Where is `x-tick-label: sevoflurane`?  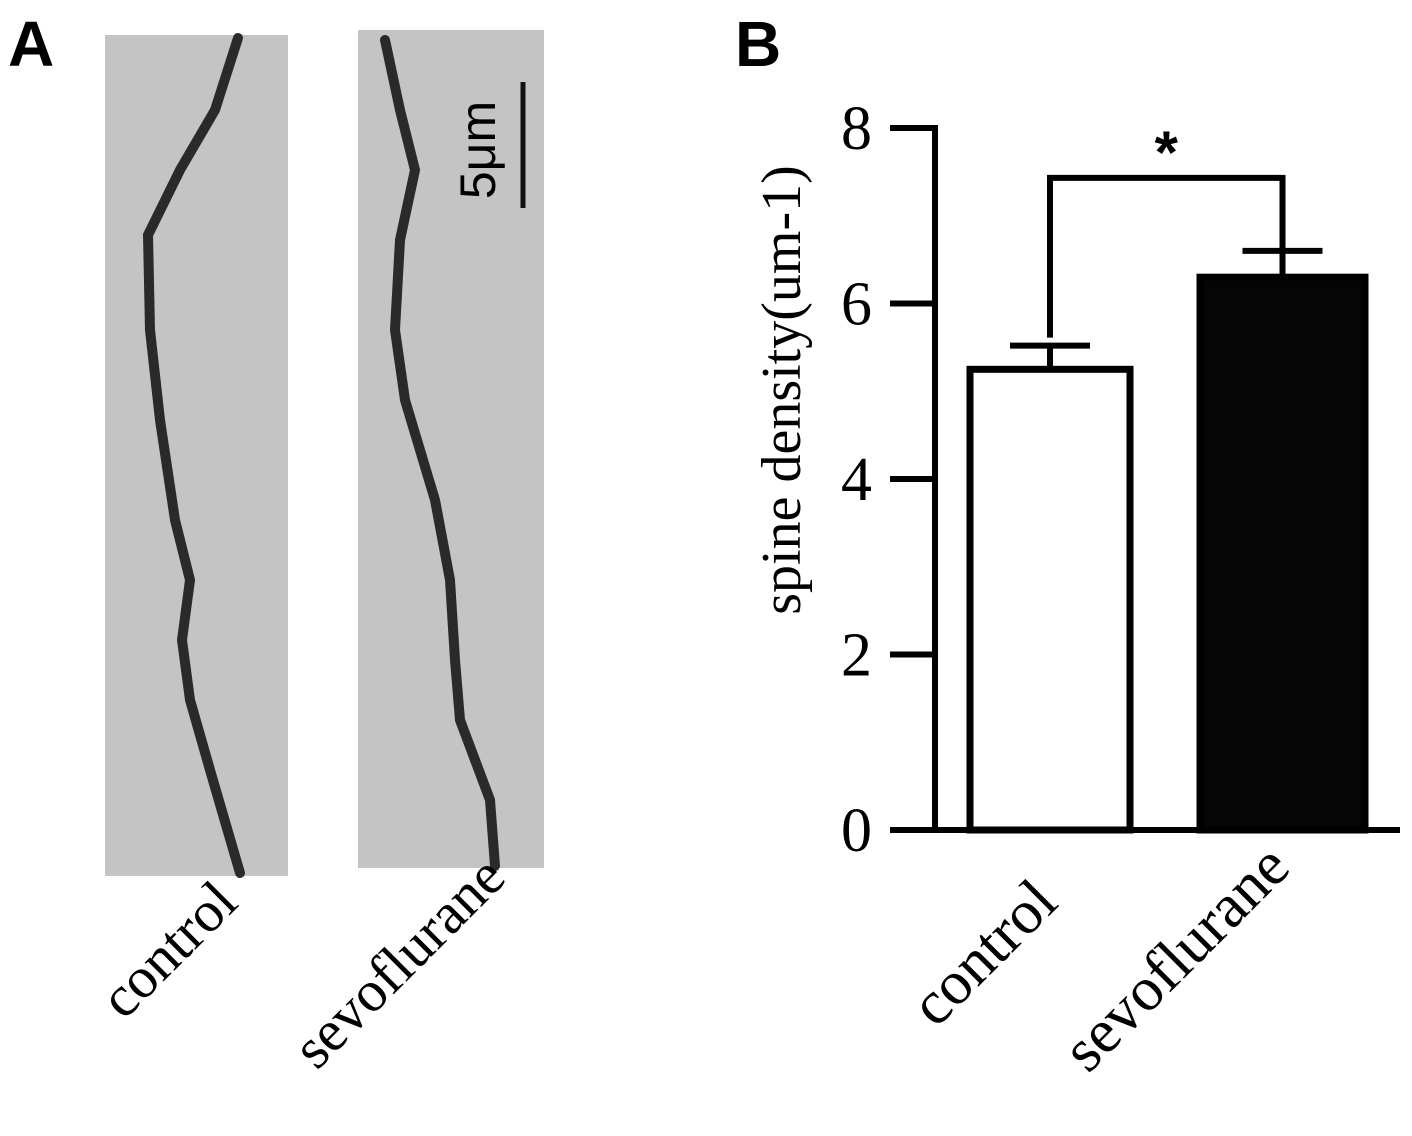
x-tick-label: sevoflurane is located at coordinates (1176, 958).